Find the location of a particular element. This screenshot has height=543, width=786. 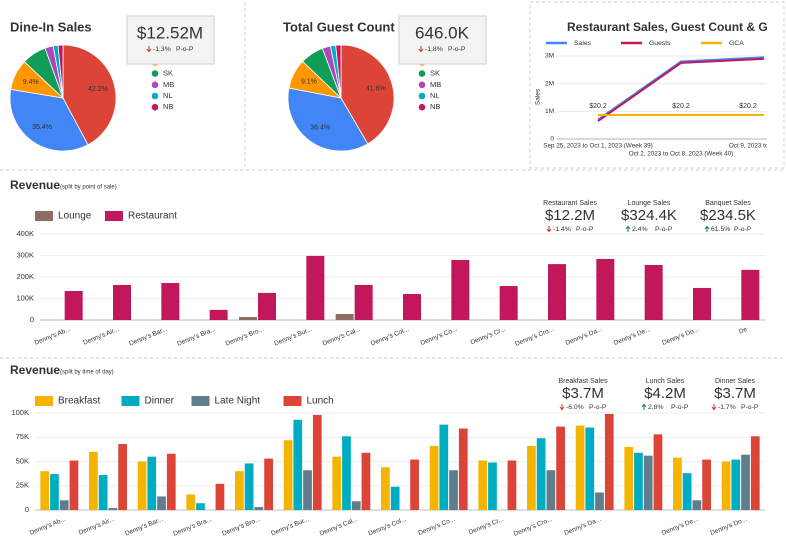

scorecard-box is located at coordinates (442, 40).